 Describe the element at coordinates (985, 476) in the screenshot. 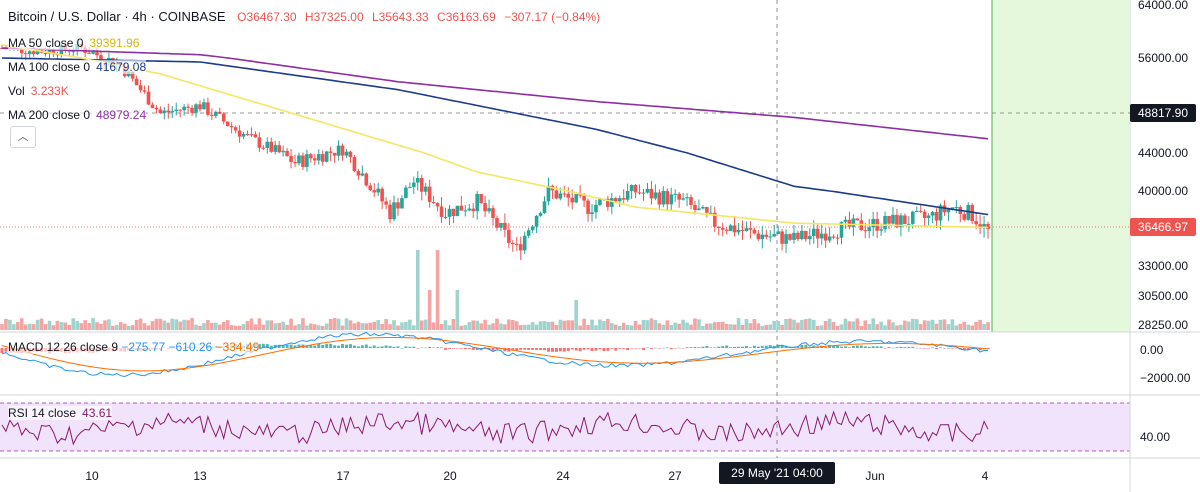

I see `time-axis-label: 4` at that location.